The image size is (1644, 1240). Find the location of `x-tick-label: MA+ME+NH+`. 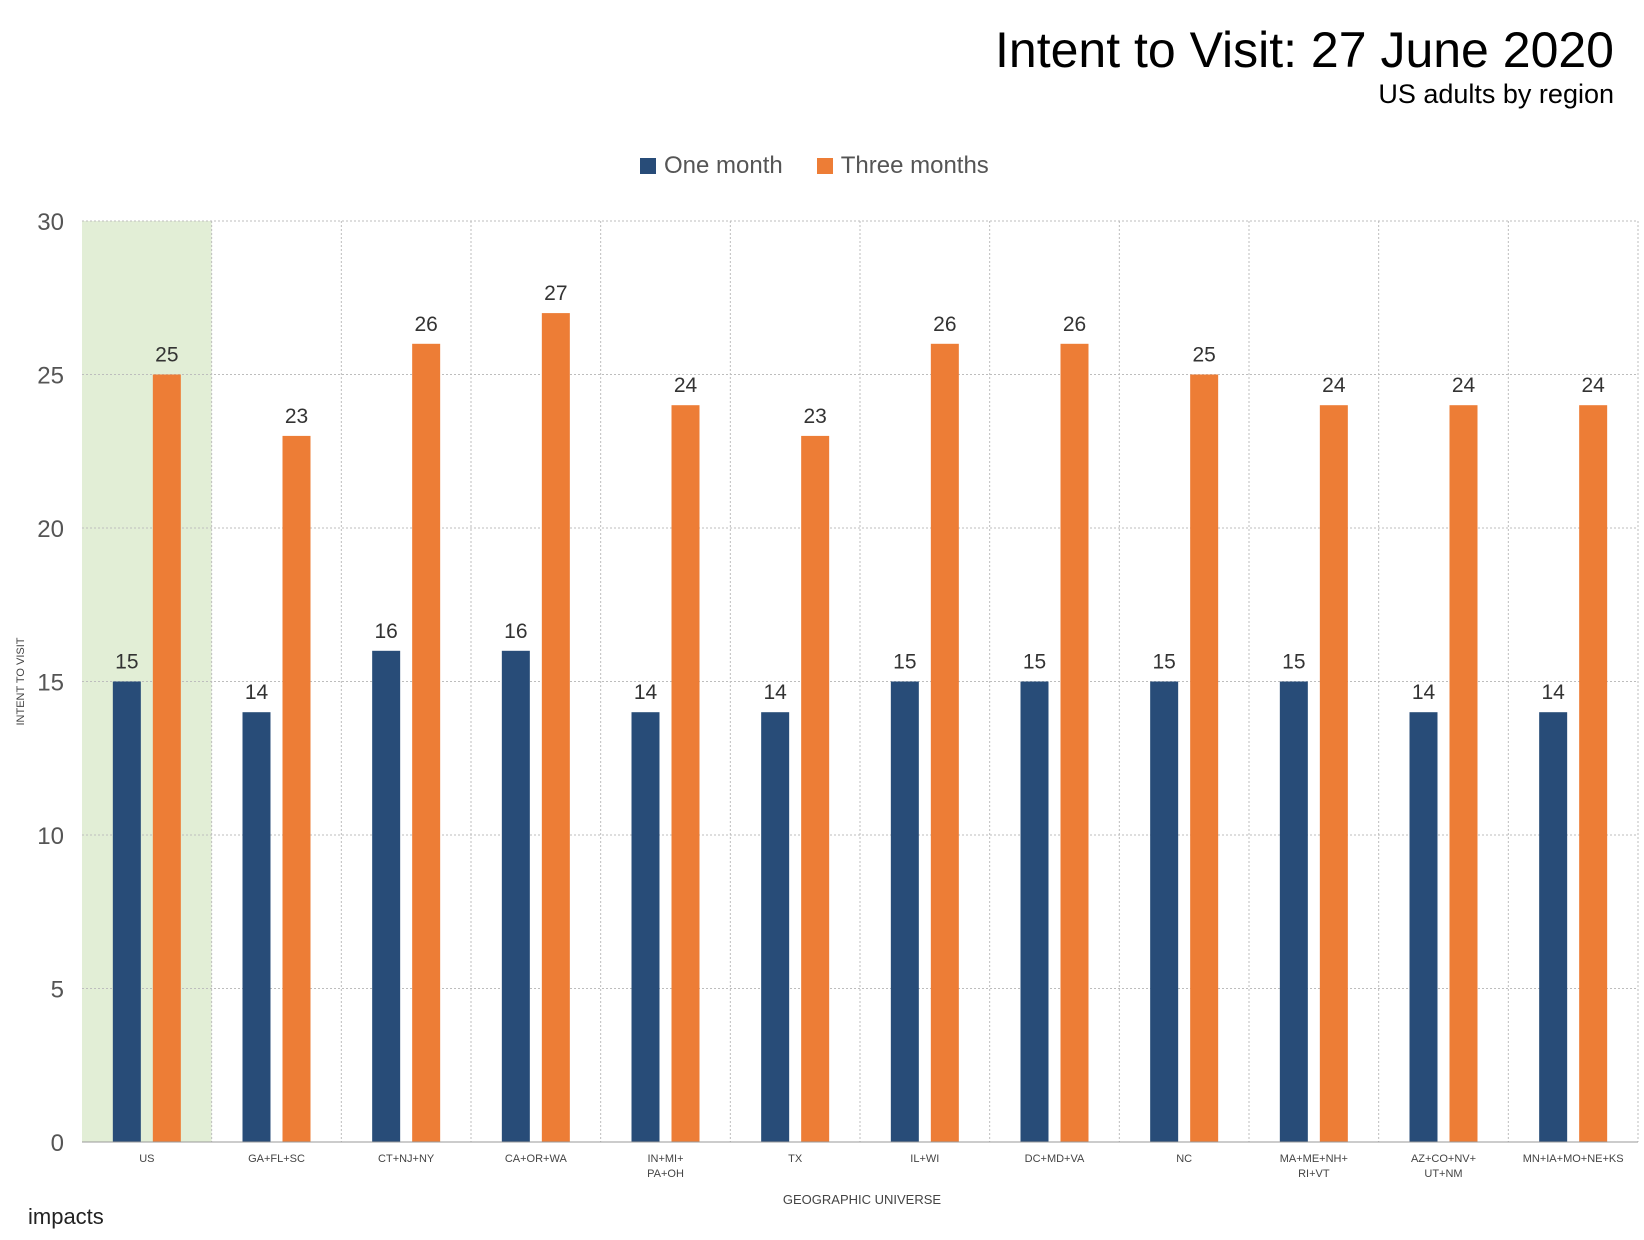

x-tick-label: MA+ME+NH+ is located at coordinates (1314, 1159).